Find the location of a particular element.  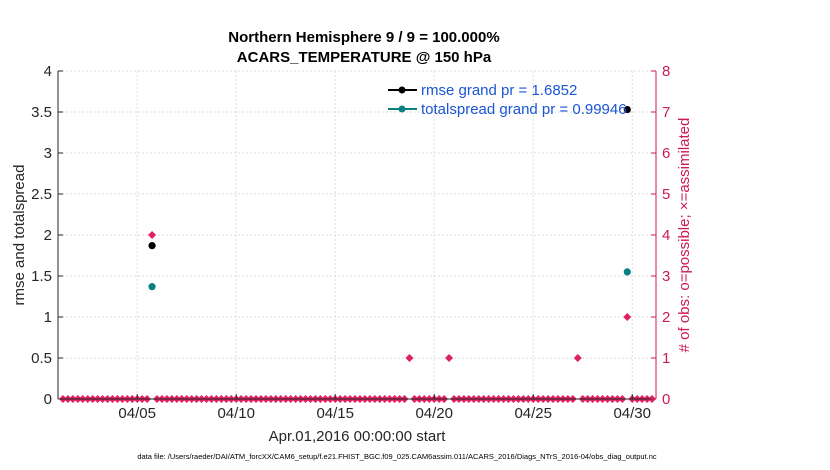

y2-tick-label-6: 6 is located at coordinates (666, 153).